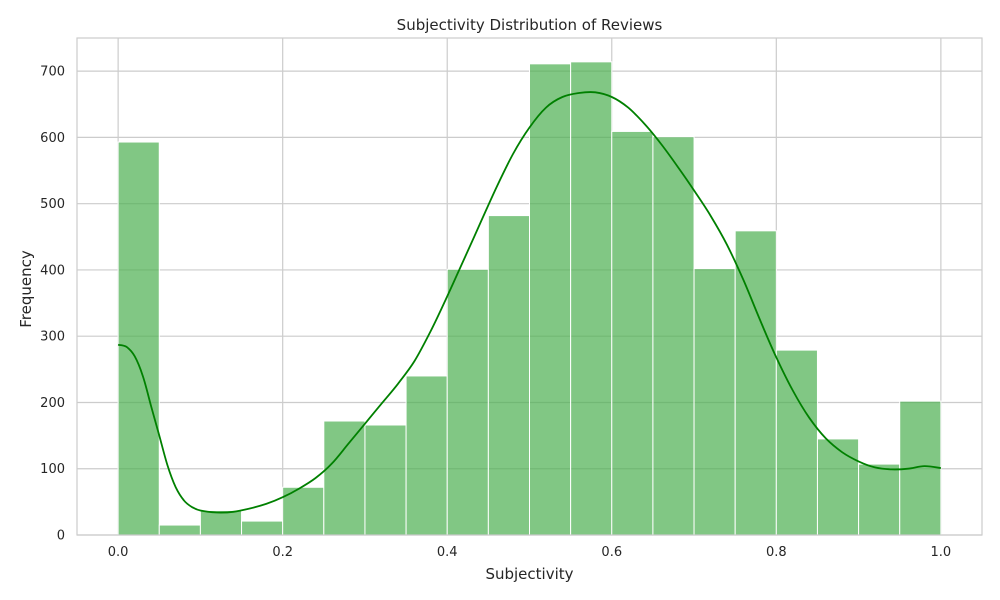  Describe the element at coordinates (26, 289) in the screenshot. I see `y-axis-label: Frequency` at that location.